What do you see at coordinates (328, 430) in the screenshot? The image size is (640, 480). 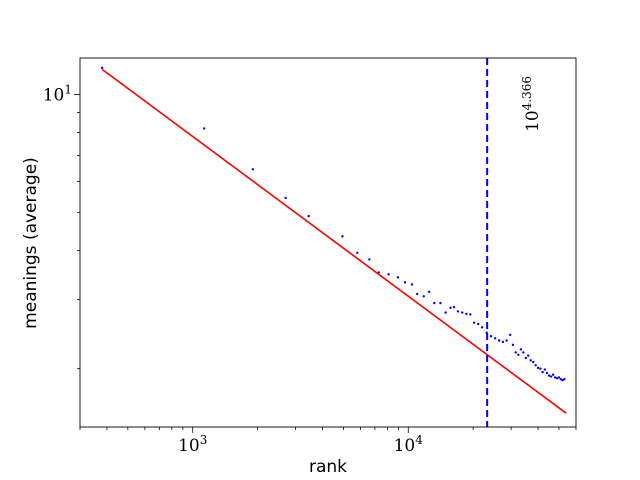 I see `x-ticks` at bounding box center [328, 430].